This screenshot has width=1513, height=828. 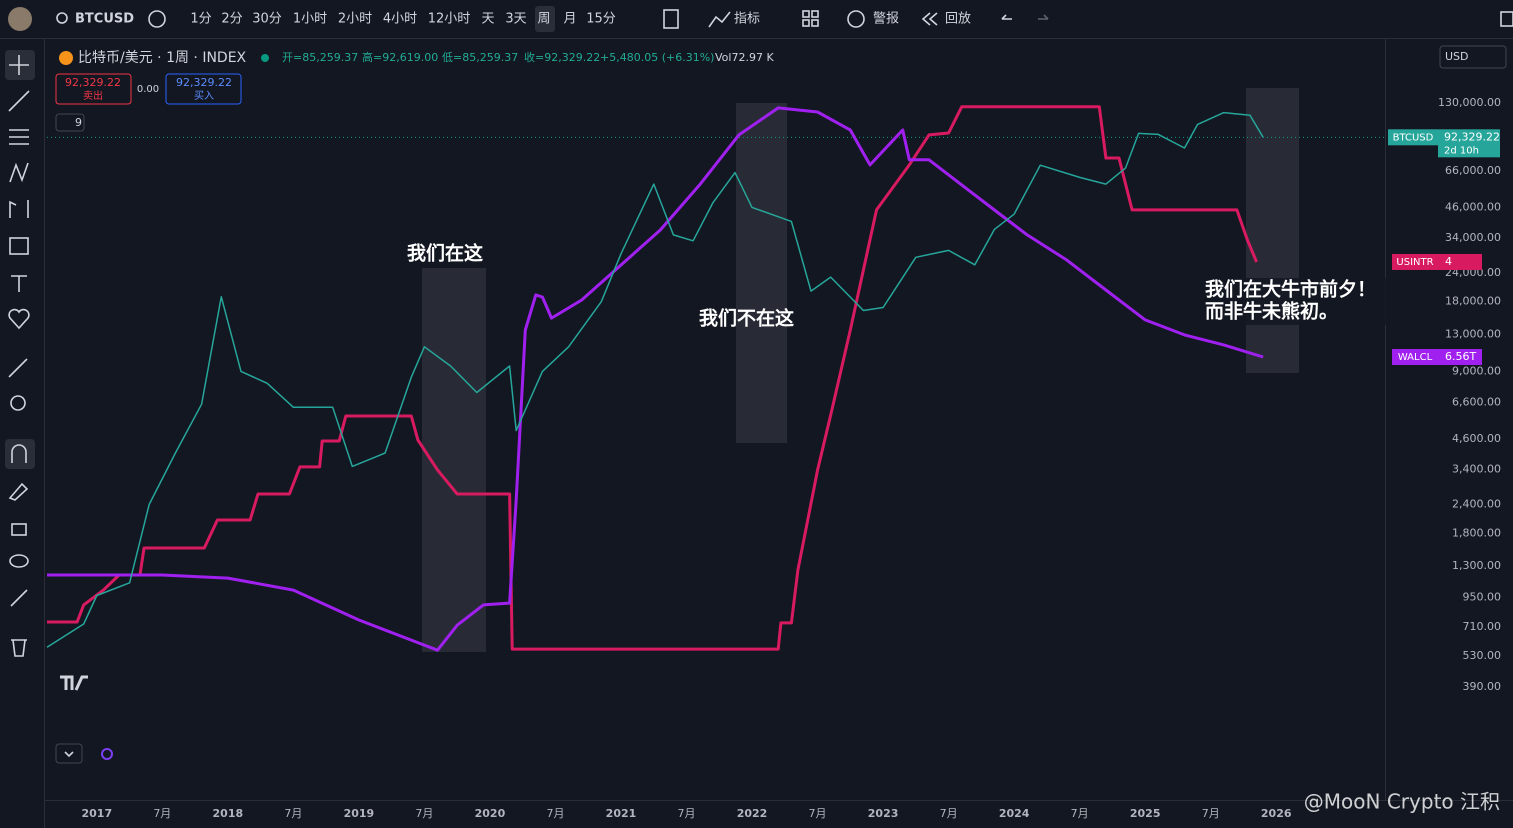 I want to click on spread: 0.00, so click(x=148, y=89).